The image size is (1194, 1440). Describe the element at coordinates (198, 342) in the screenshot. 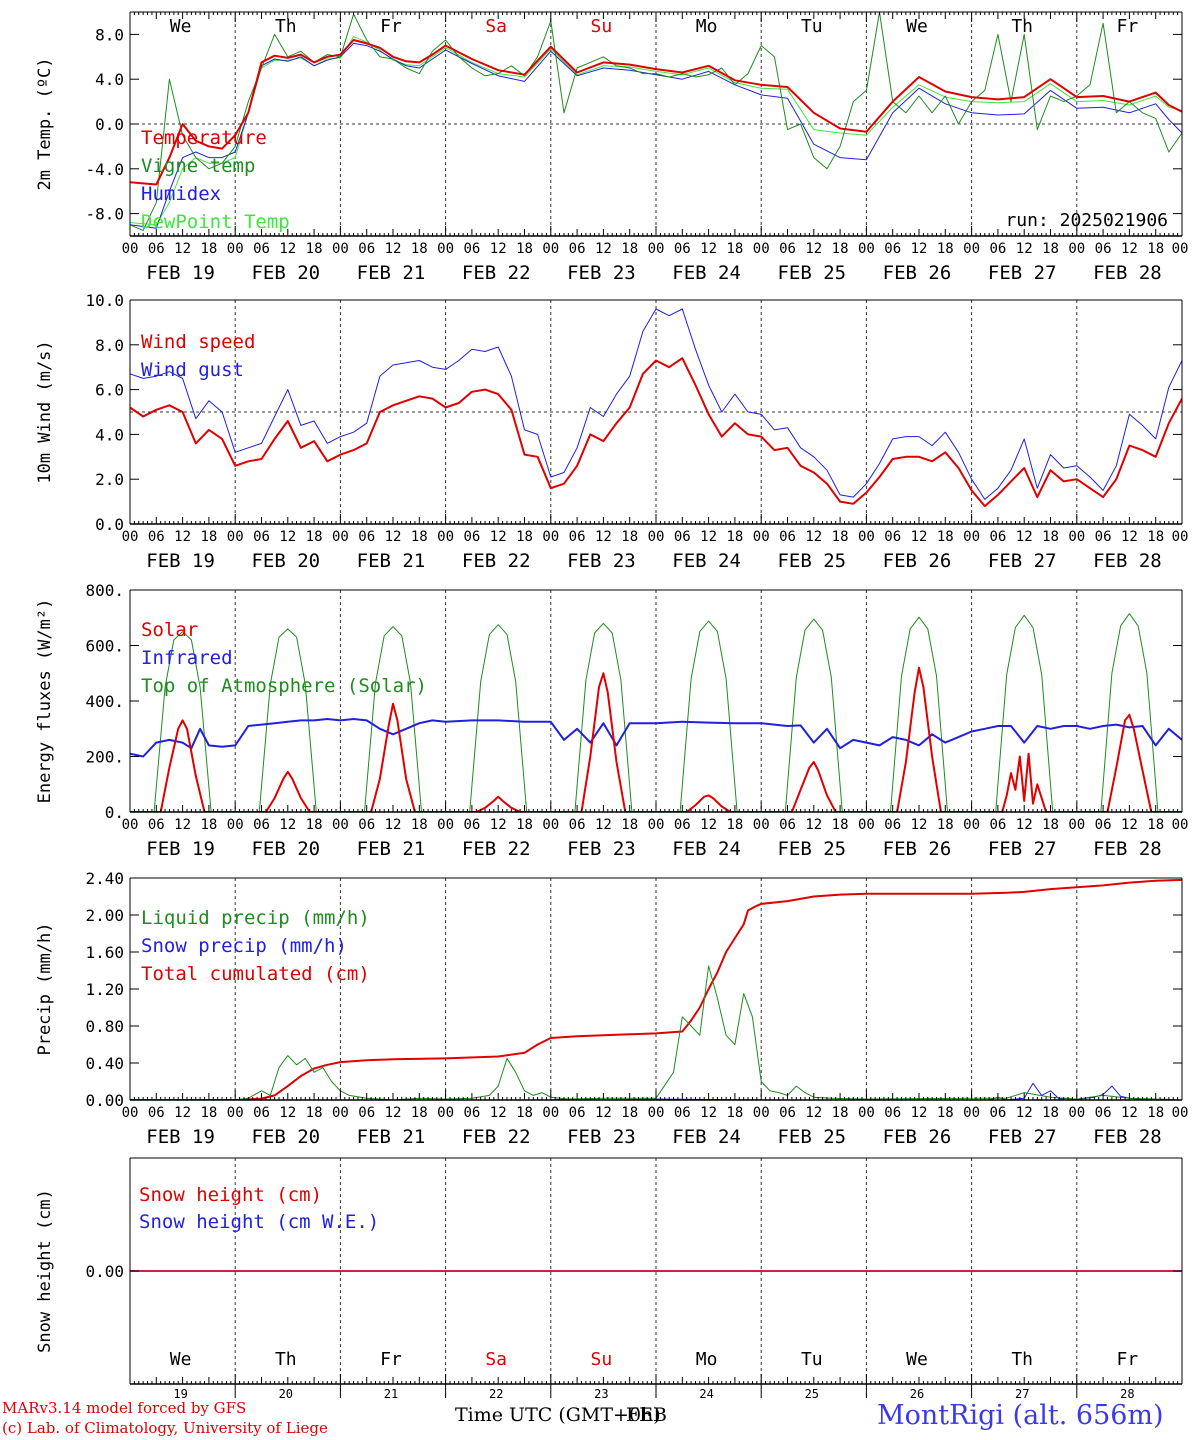

I see `legend-entry: Wind speed` at that location.